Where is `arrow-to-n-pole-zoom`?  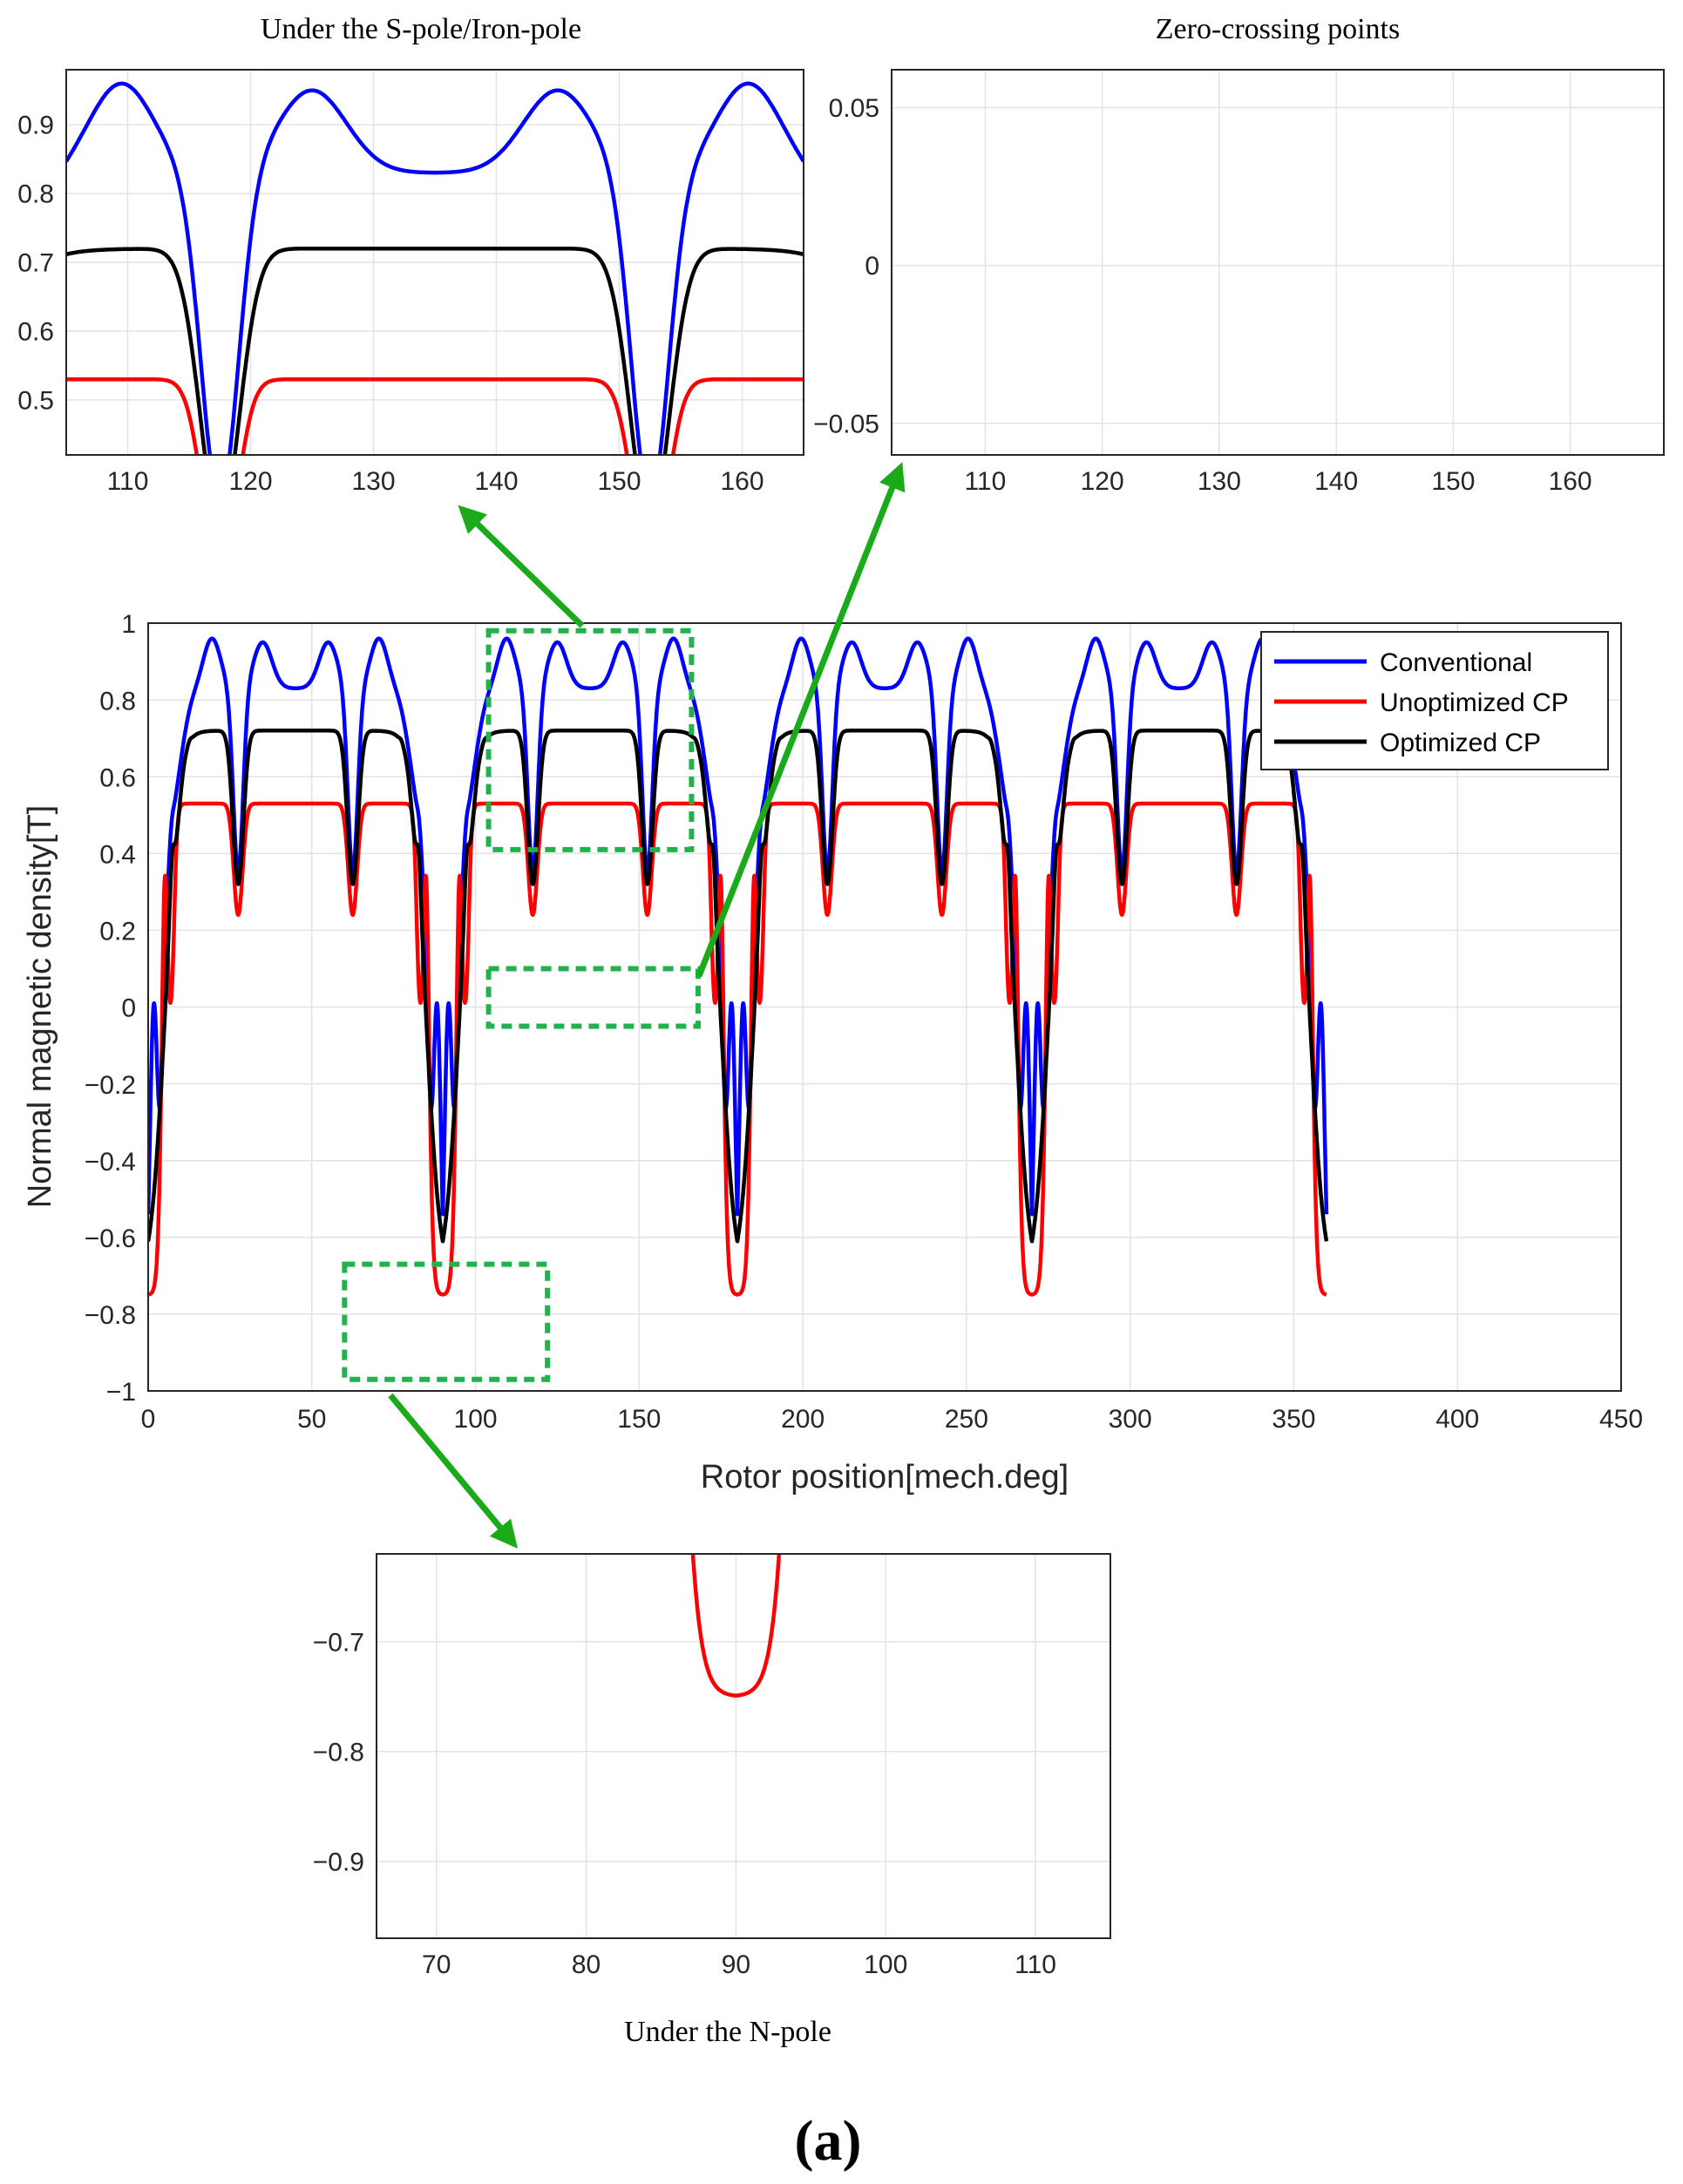 arrow-to-n-pole-zoom is located at coordinates (453, 1471).